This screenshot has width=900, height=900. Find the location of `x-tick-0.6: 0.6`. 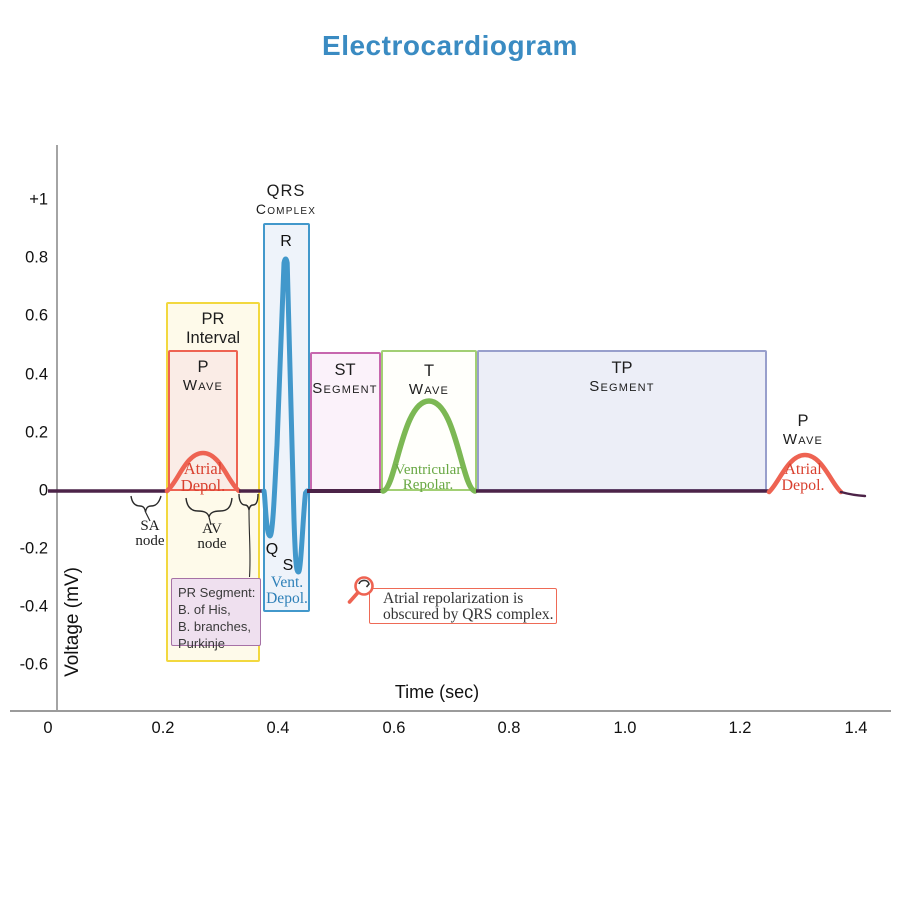

x-tick-0.6: 0.6 is located at coordinates (394, 728).